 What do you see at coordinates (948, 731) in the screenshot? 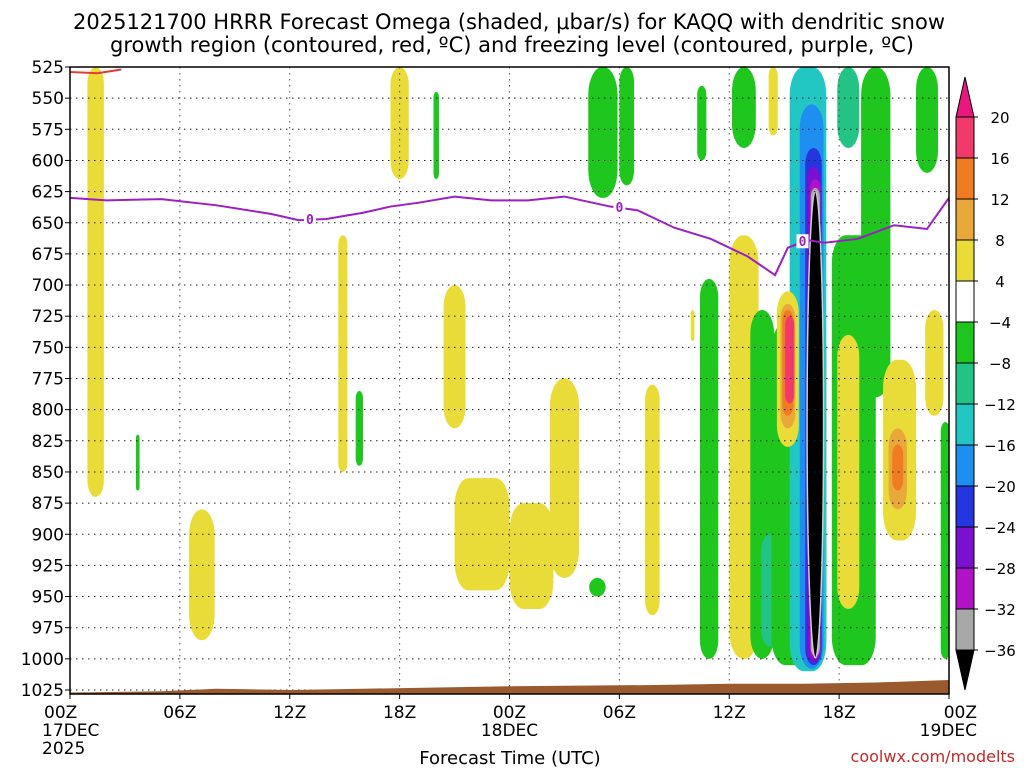
I see `x-tick-label-8-2: 19DEC` at bounding box center [948, 731].